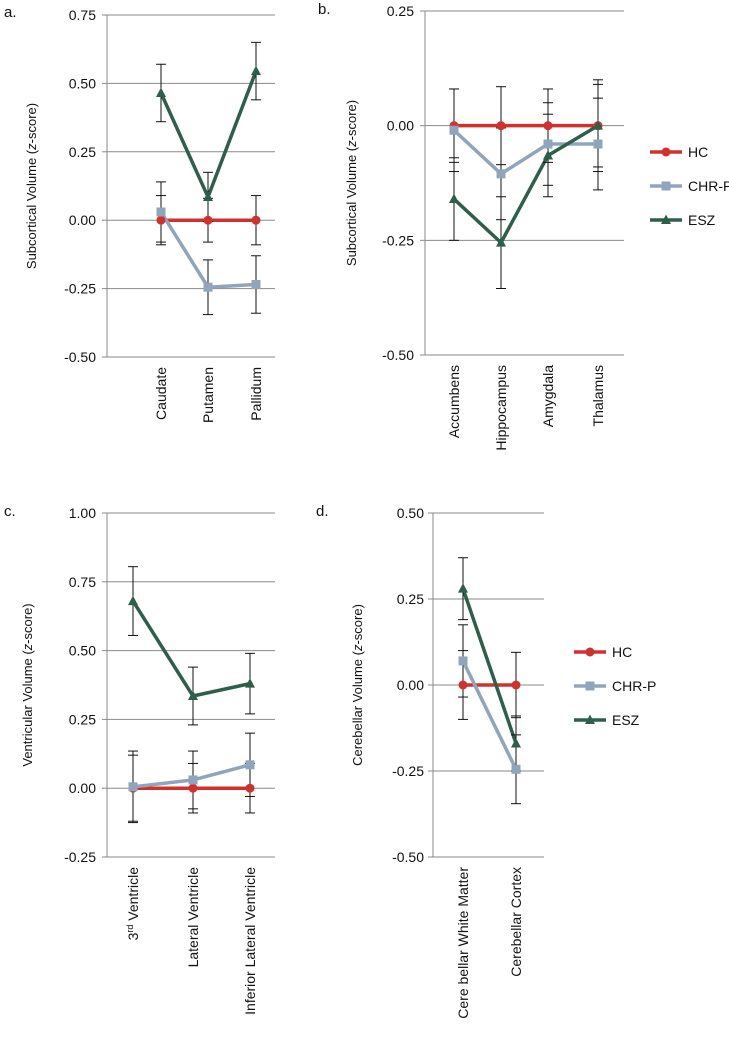  What do you see at coordinates (454, 401) in the screenshot?
I see `x-tick-label: Accumbens` at bounding box center [454, 401].